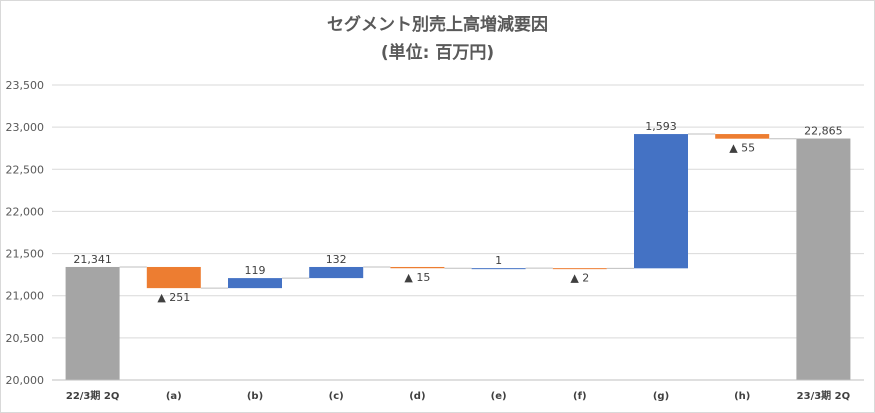  Describe the element at coordinates (255, 396) in the screenshot. I see `x-tick-label: (b)` at that location.